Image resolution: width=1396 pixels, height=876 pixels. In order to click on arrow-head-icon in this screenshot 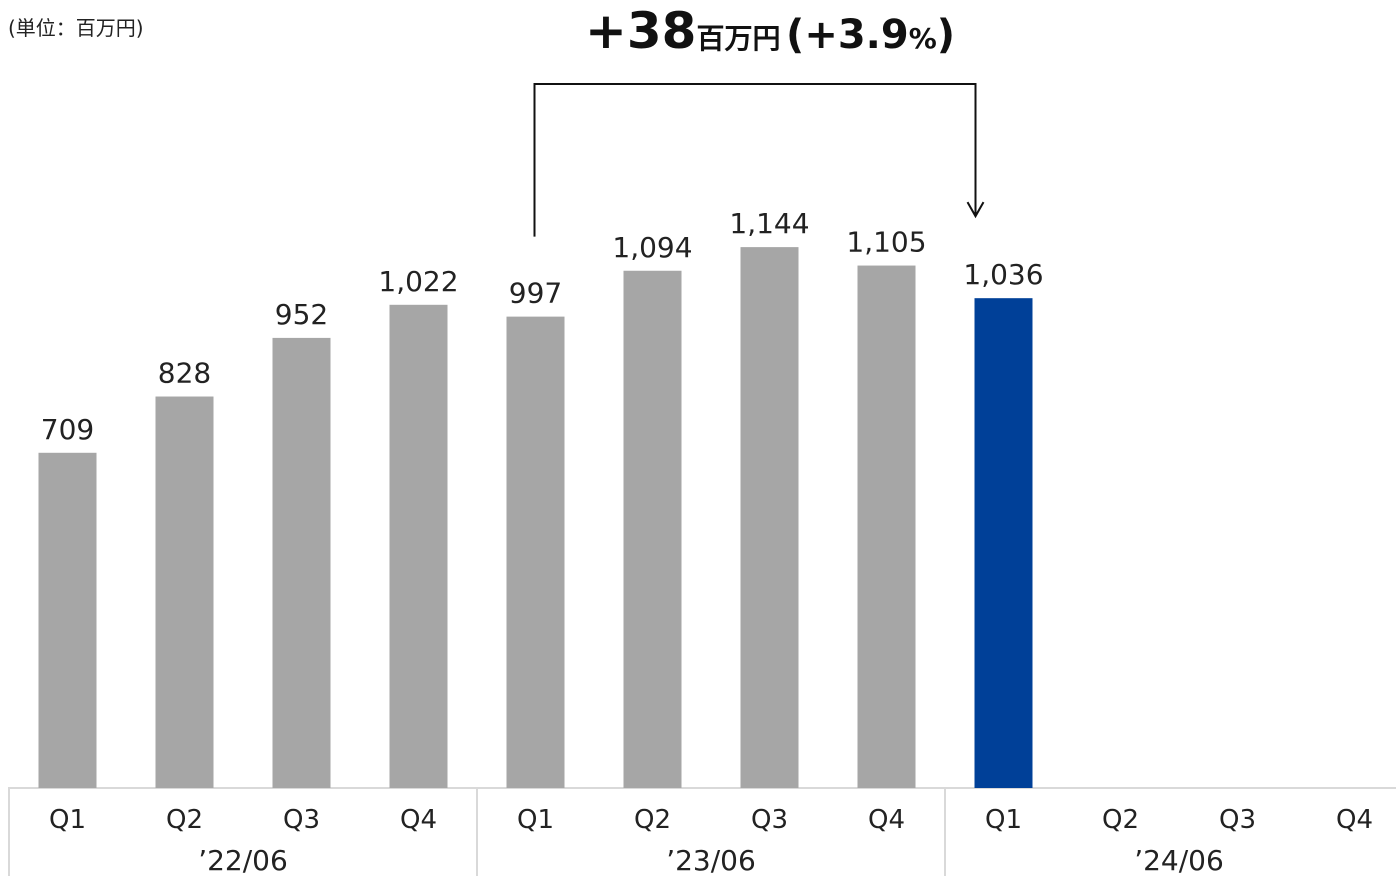, I will do `click(975, 210)`.